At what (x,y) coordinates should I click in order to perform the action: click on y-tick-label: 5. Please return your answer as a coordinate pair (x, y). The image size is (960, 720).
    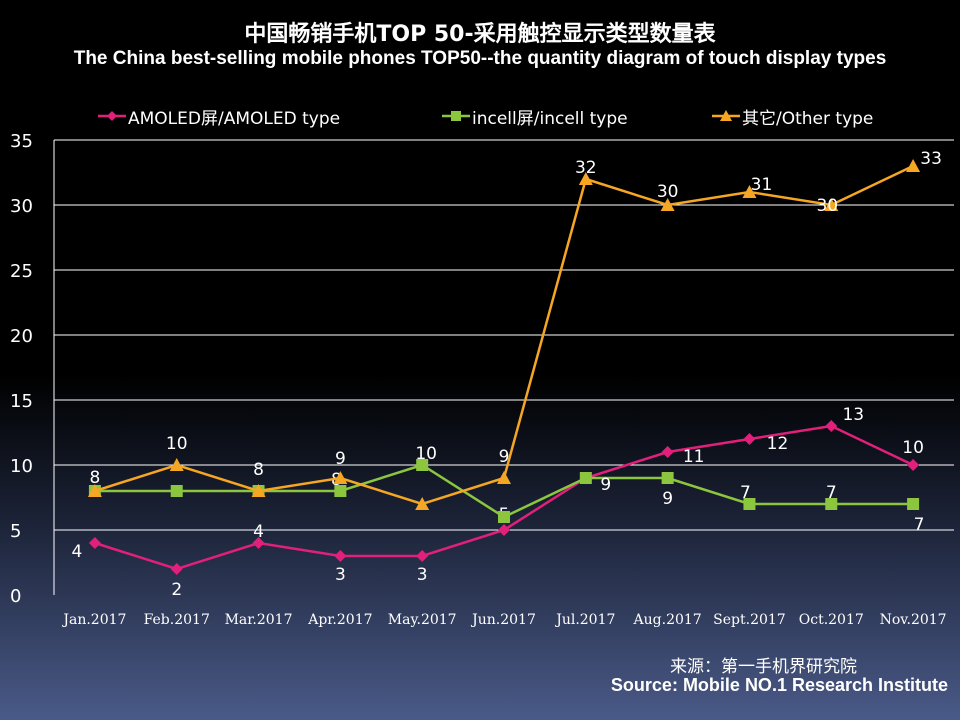
    Looking at the image, I should click on (15, 531).